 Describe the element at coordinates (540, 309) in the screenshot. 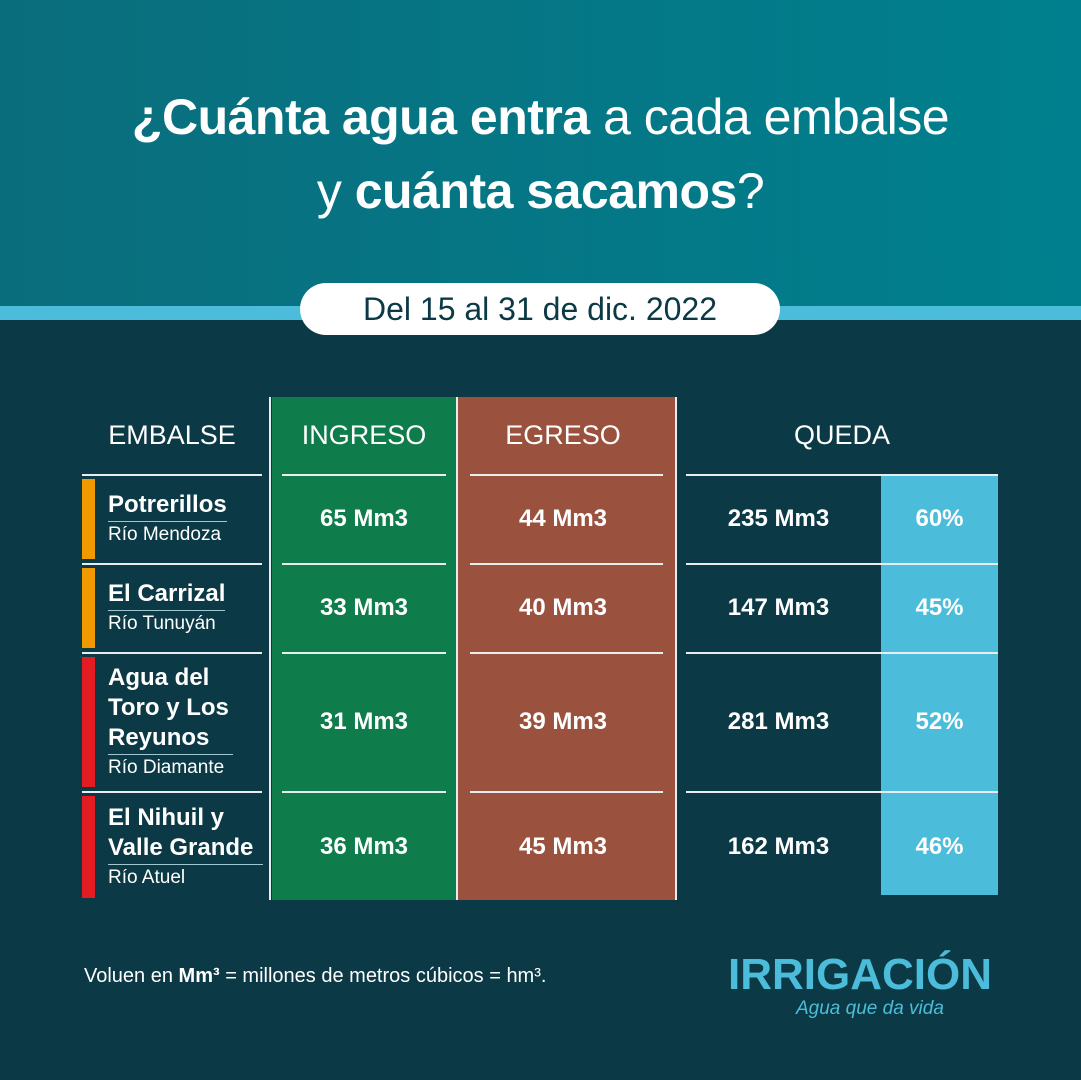

I see `period-badge: Del 15 al 31 de dic. 2022` at that location.